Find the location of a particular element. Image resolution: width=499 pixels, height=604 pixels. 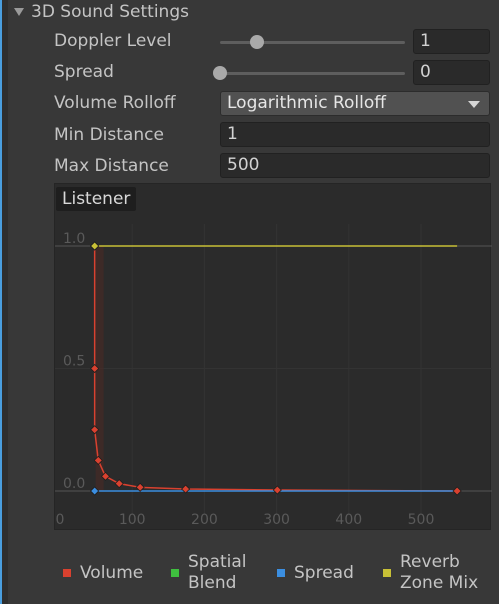

spread-key-marker is located at coordinates (95, 491).